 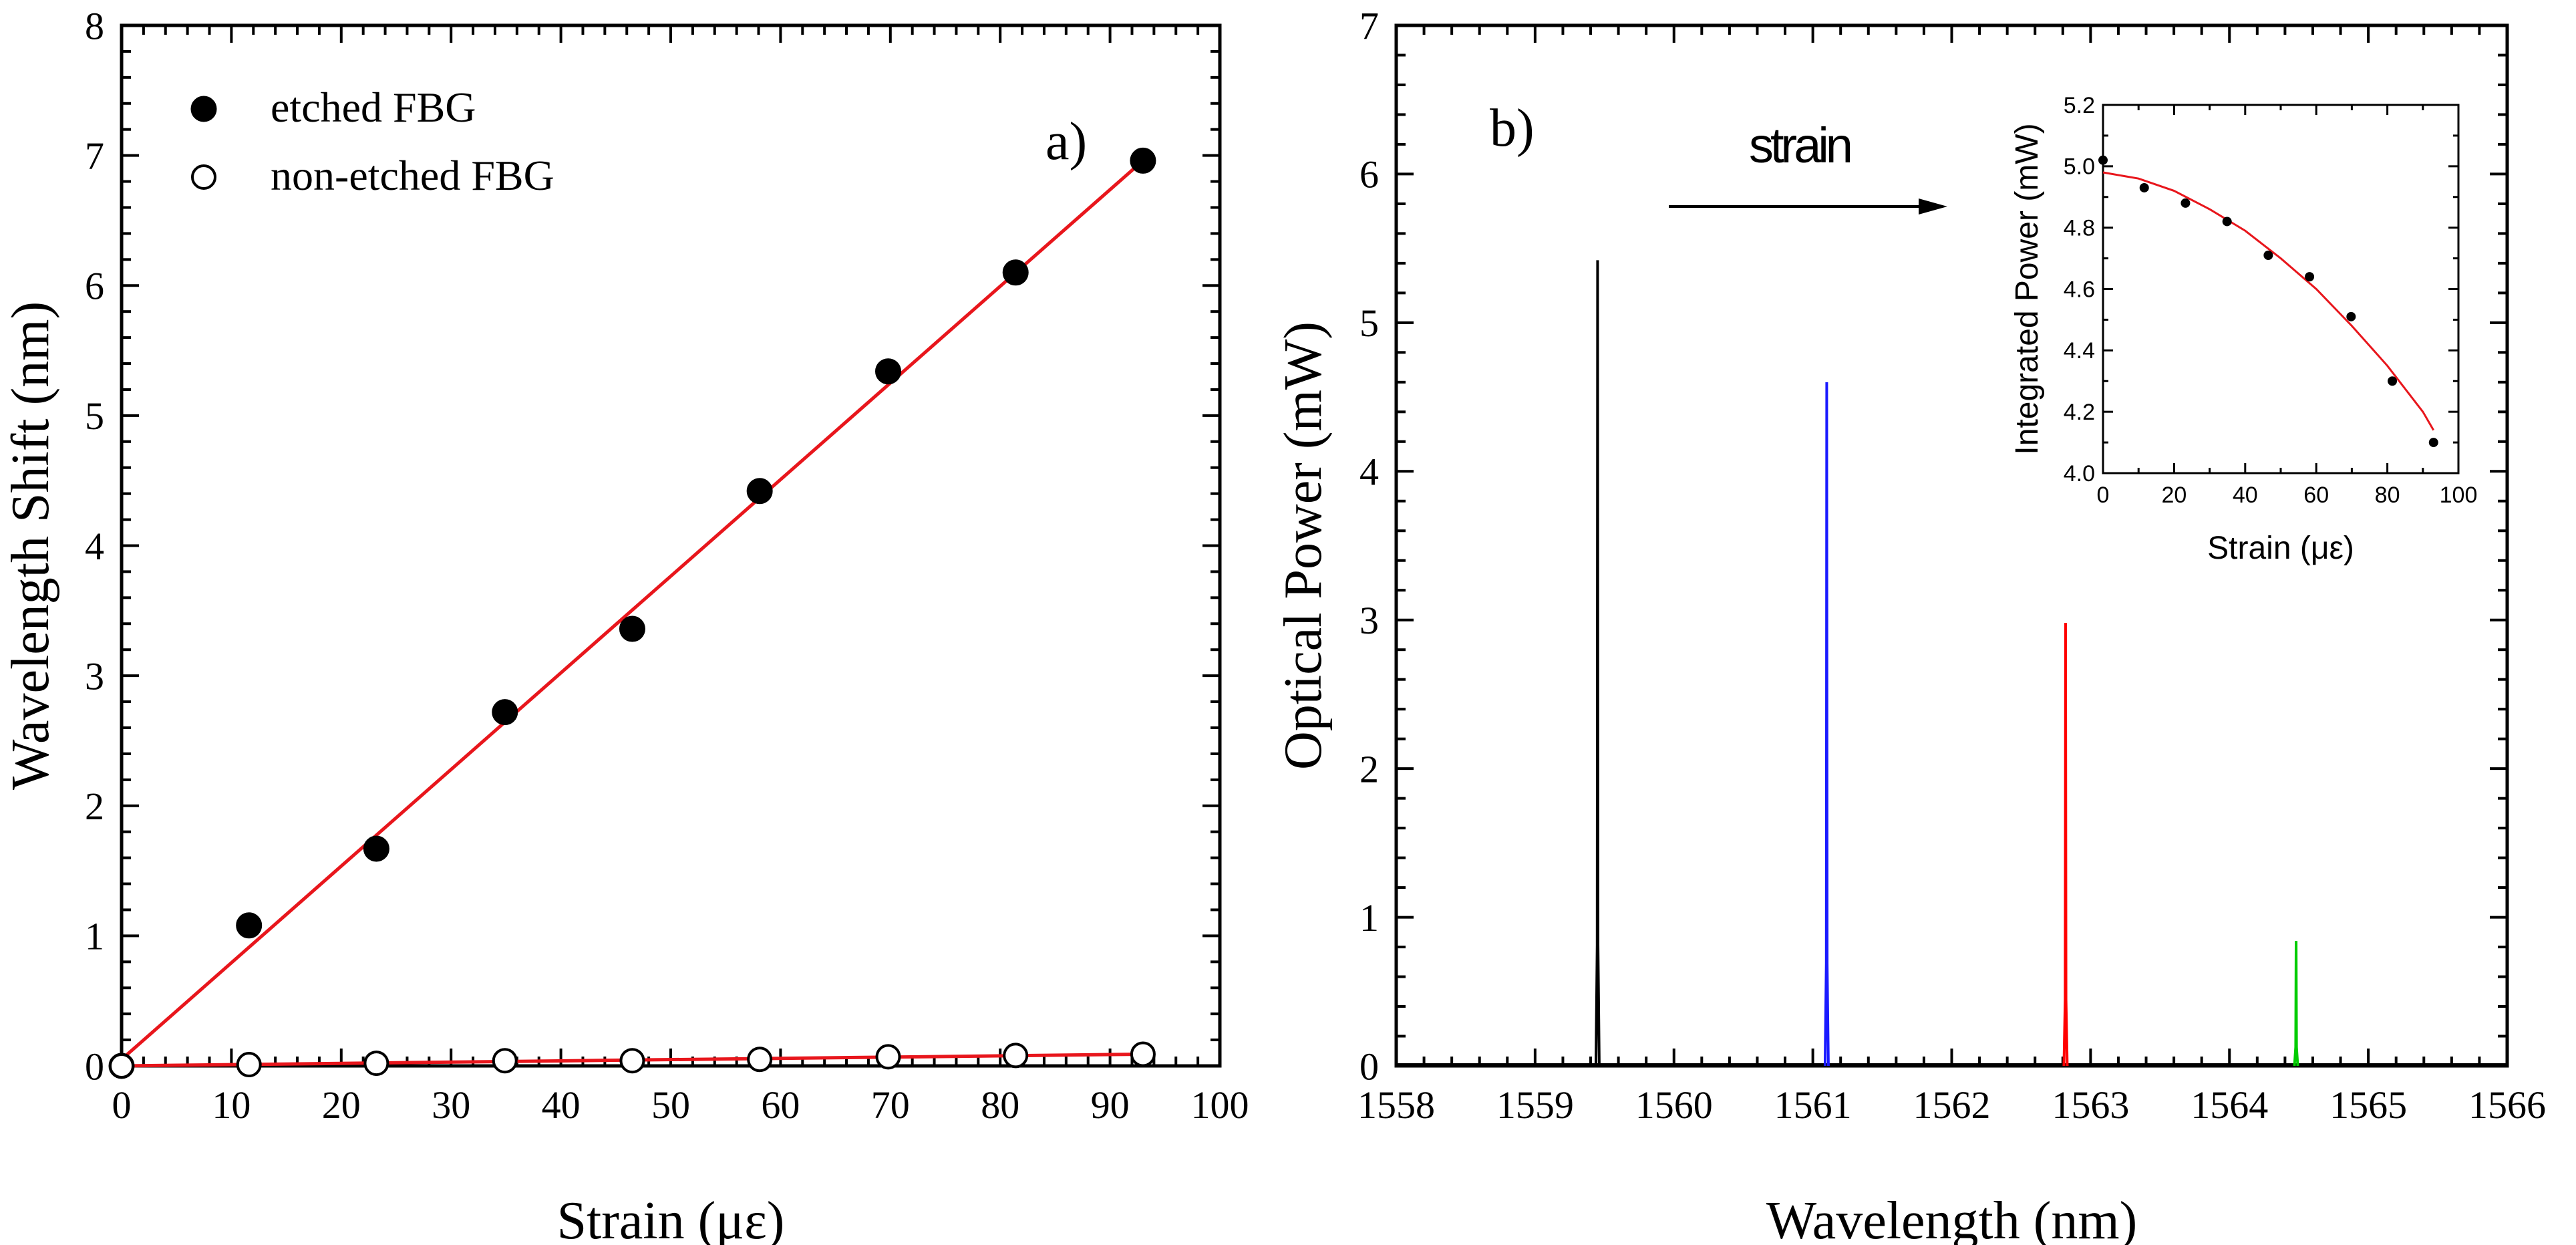 What do you see at coordinates (451, 1105) in the screenshot?
I see `x-tick-label: 30` at bounding box center [451, 1105].